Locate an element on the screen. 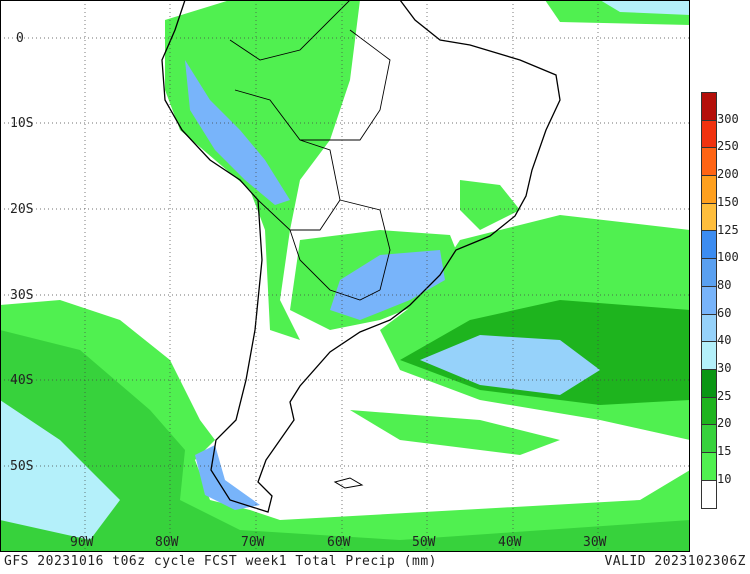 The width and height of the screenshot is (750, 574). colorbar-tick-label: 250 is located at coordinates (728, 146).